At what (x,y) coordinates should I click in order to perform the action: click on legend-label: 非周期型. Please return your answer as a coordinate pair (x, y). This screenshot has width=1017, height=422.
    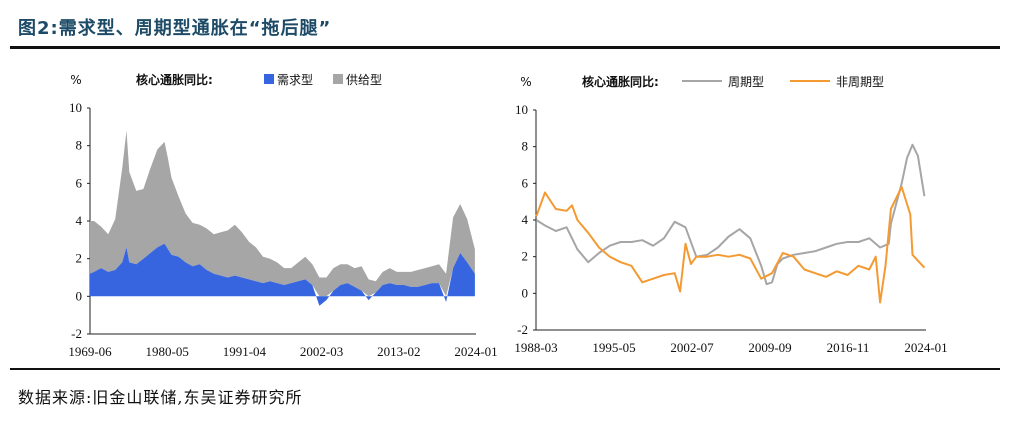
    Looking at the image, I should click on (860, 82).